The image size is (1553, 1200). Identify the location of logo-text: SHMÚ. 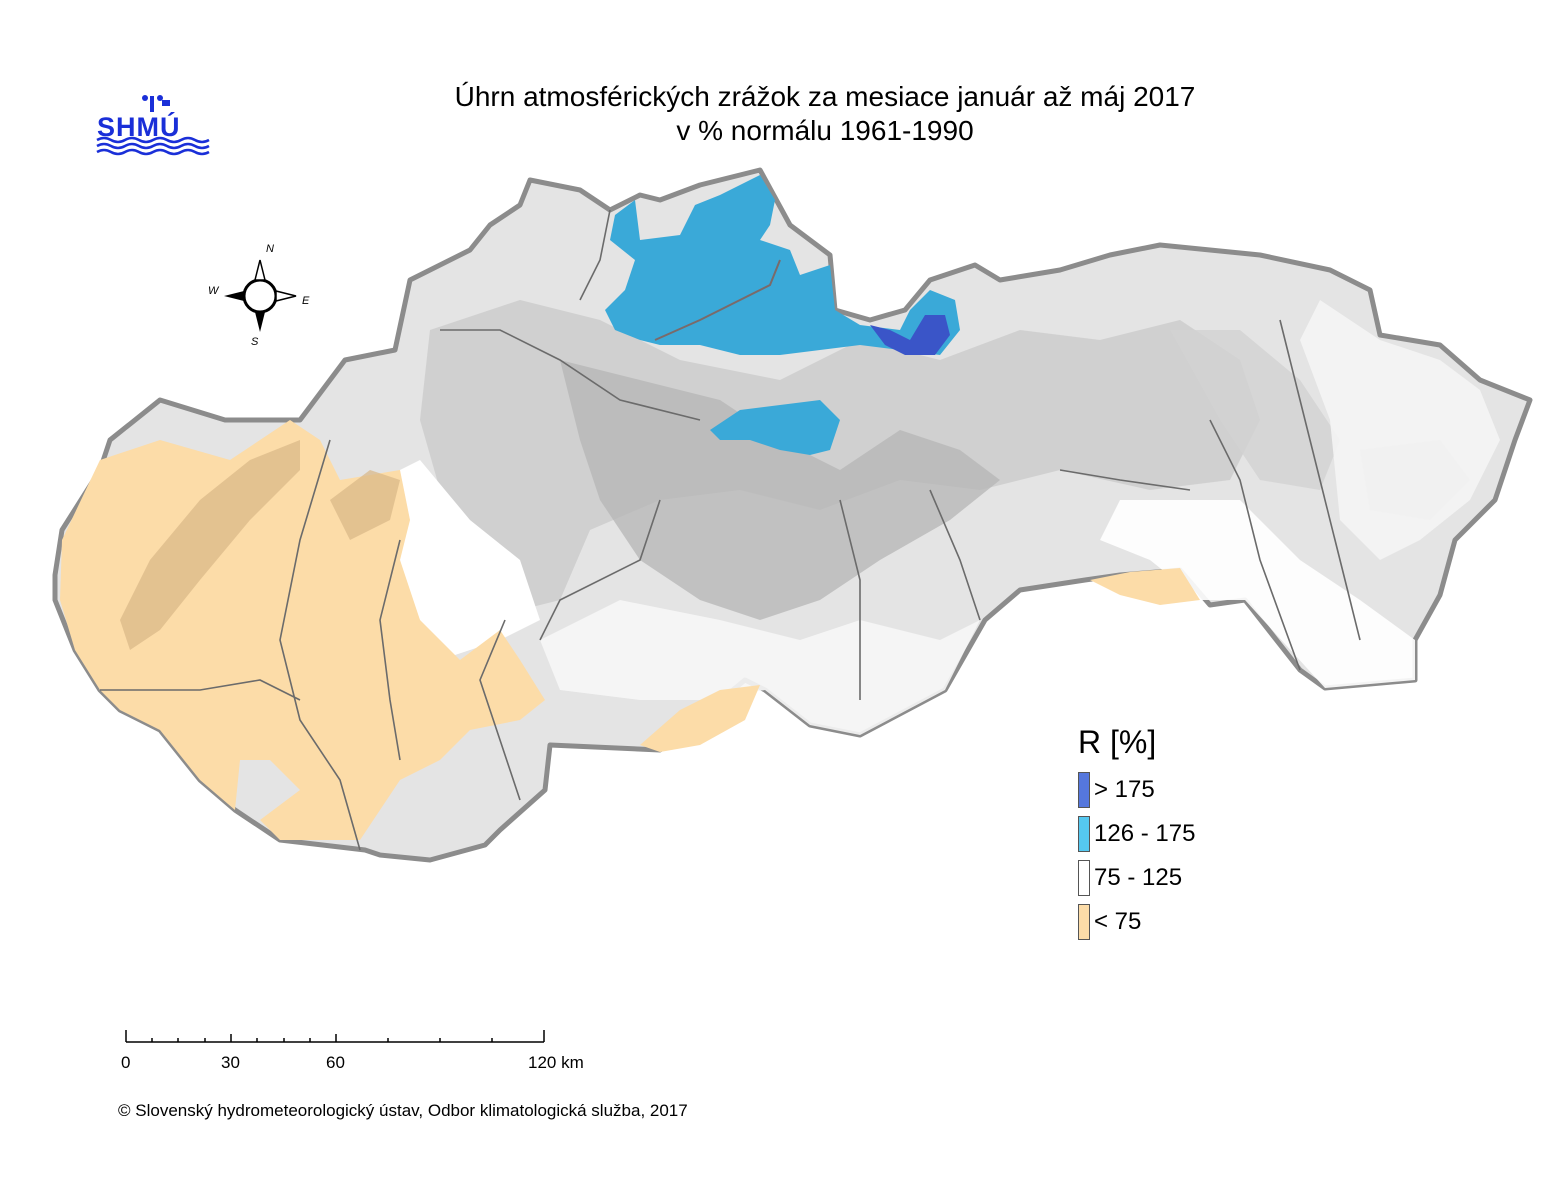
(139, 126).